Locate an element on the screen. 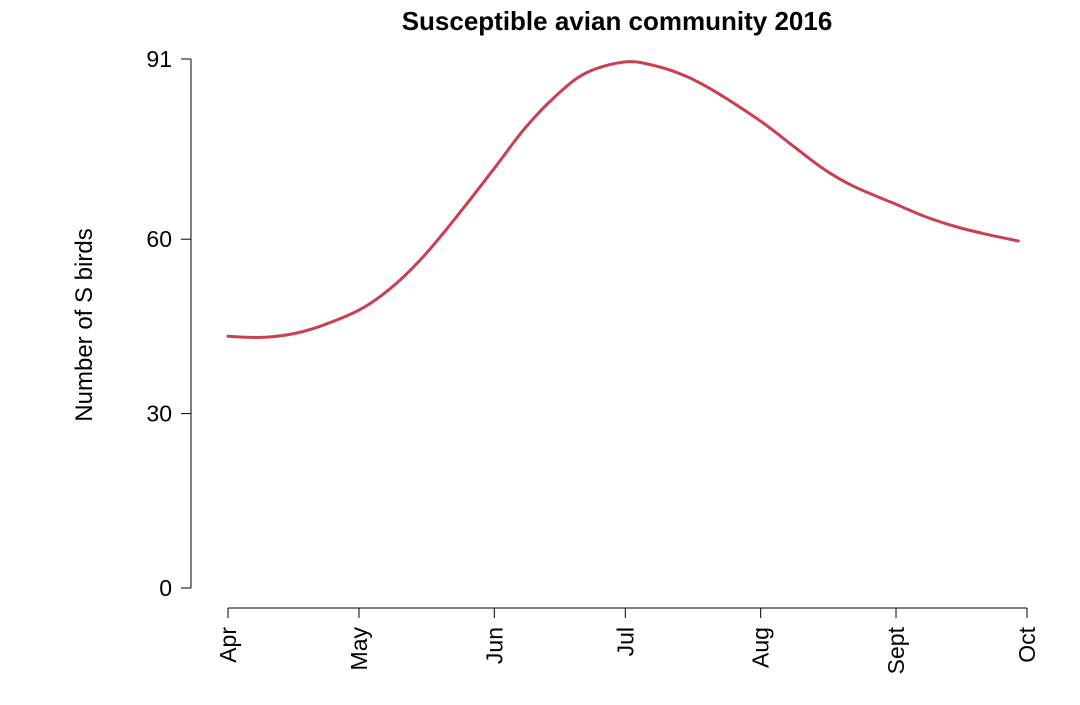 Image resolution: width=1080 pixels, height=705 pixels. y-axis-label: Number of S birds is located at coordinates (84, 324).